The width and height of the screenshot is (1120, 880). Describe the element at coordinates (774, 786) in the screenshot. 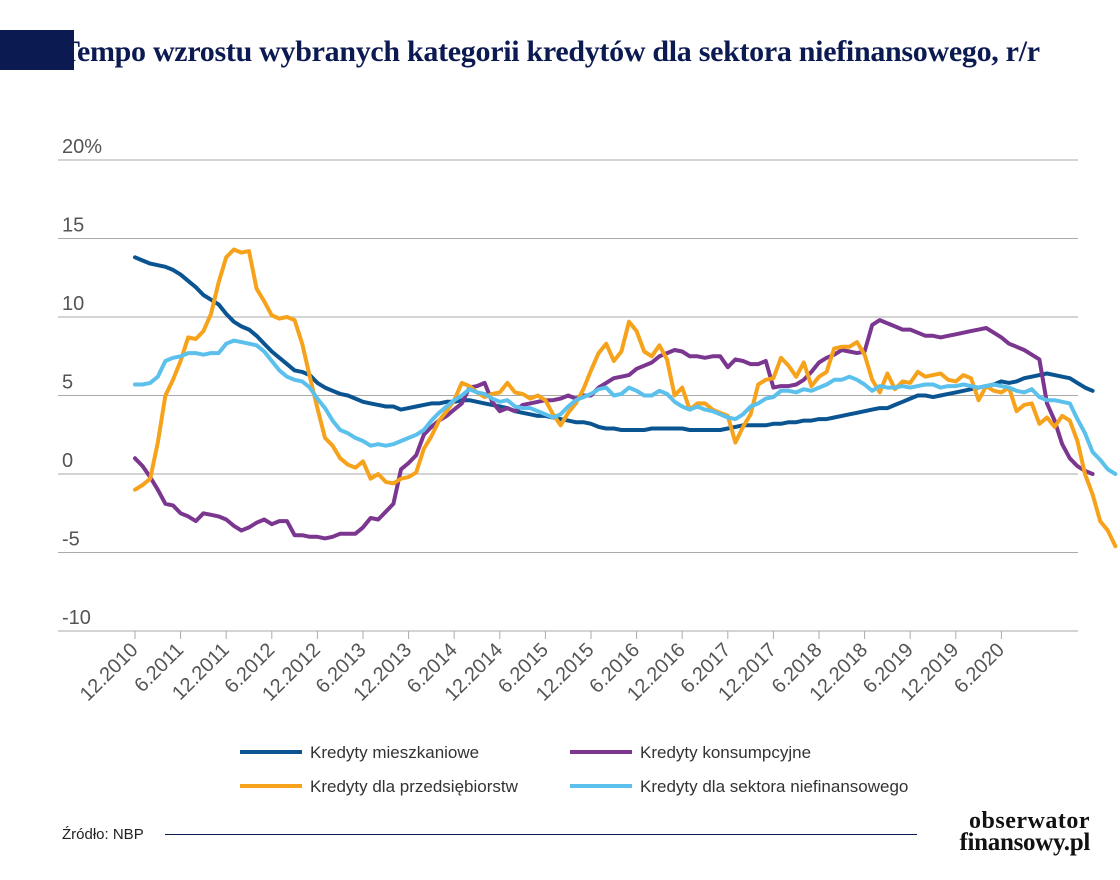

I see `legend-label: Kredyty dla sektora niefinansowego` at that location.